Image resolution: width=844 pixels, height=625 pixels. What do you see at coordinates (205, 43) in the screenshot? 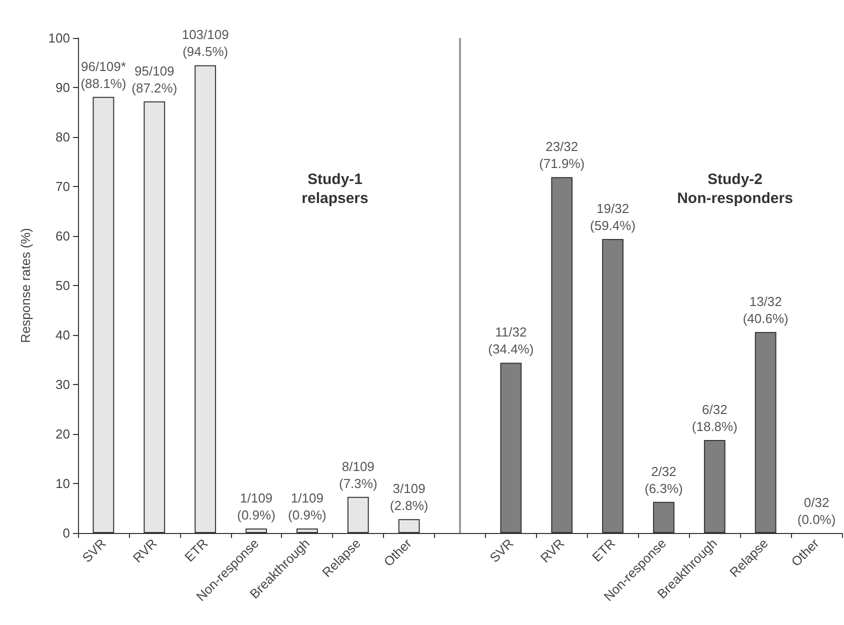
I see `data-label: 103/109 (94.5%)` at bounding box center [205, 43].